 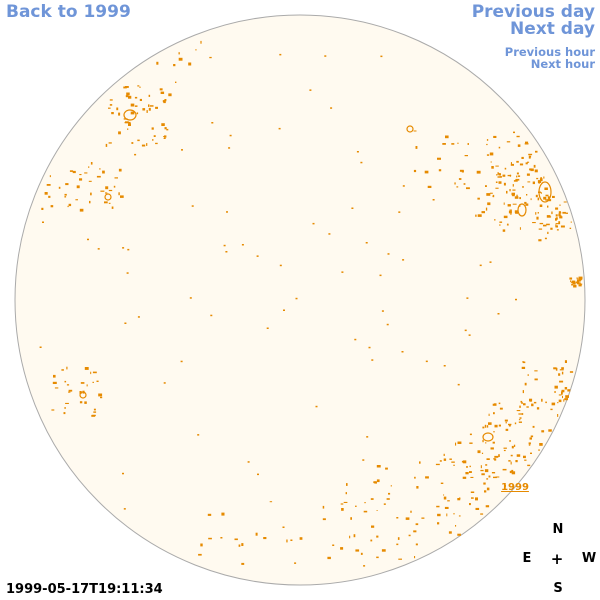 What do you see at coordinates (68, 12) in the screenshot?
I see `back-to-year-link: Back to 1999` at bounding box center [68, 12].